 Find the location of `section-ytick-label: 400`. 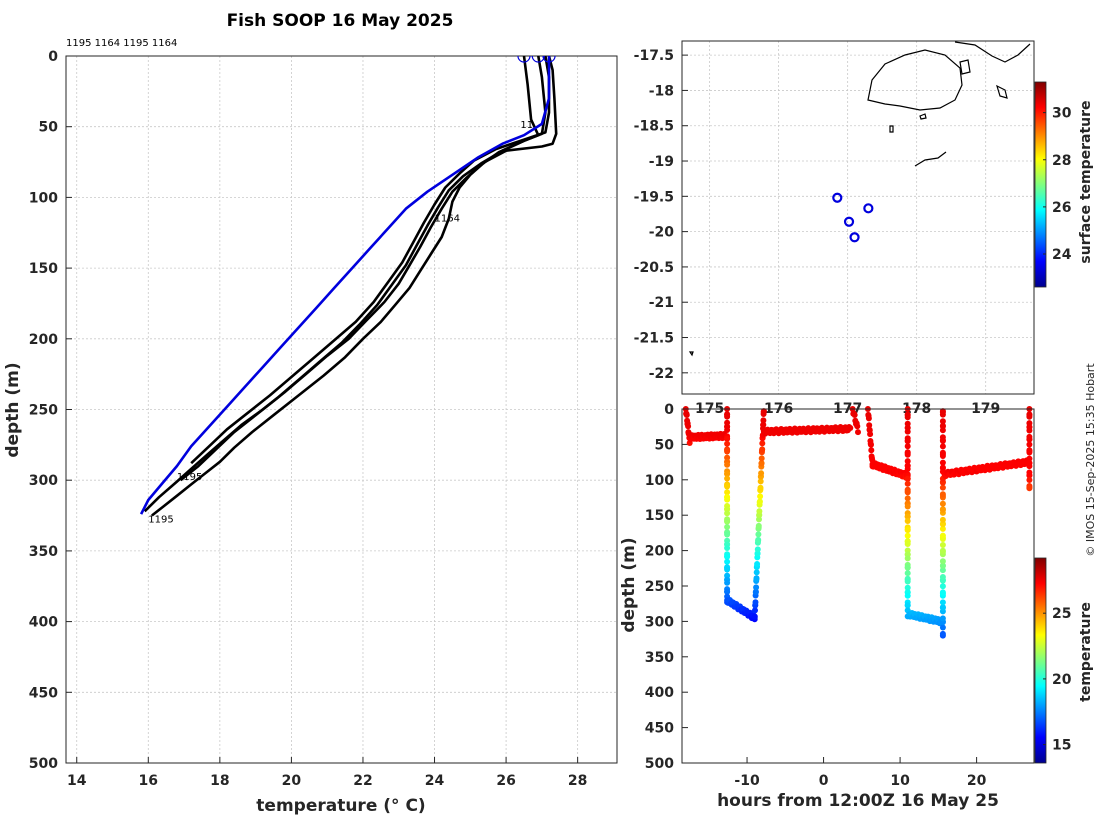

section-ytick-label: 400 is located at coordinates (659, 693).